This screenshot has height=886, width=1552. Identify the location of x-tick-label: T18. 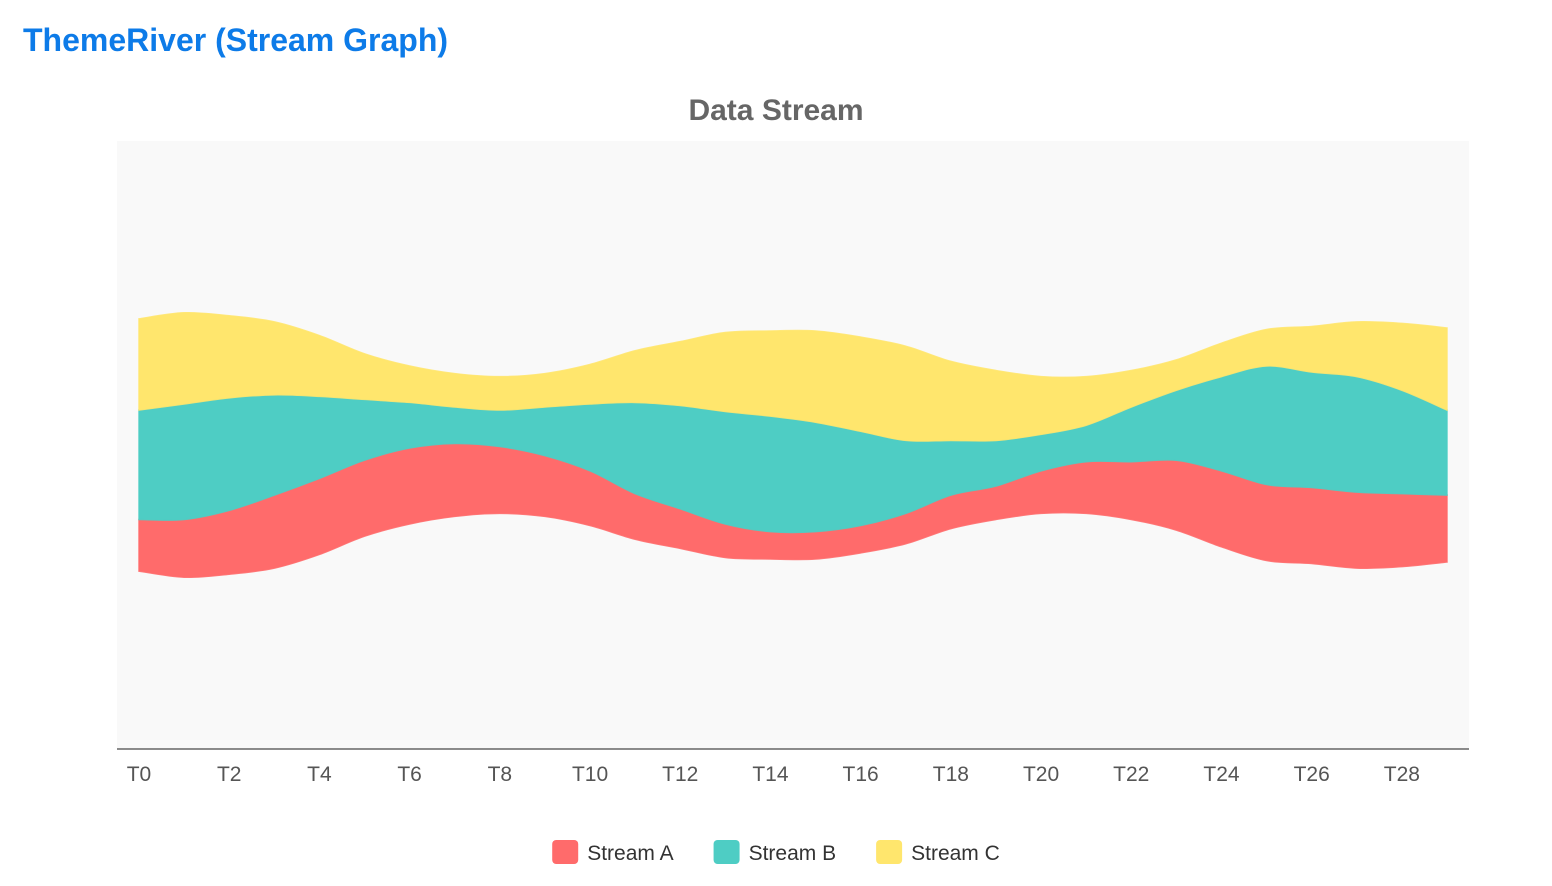
(951, 774).